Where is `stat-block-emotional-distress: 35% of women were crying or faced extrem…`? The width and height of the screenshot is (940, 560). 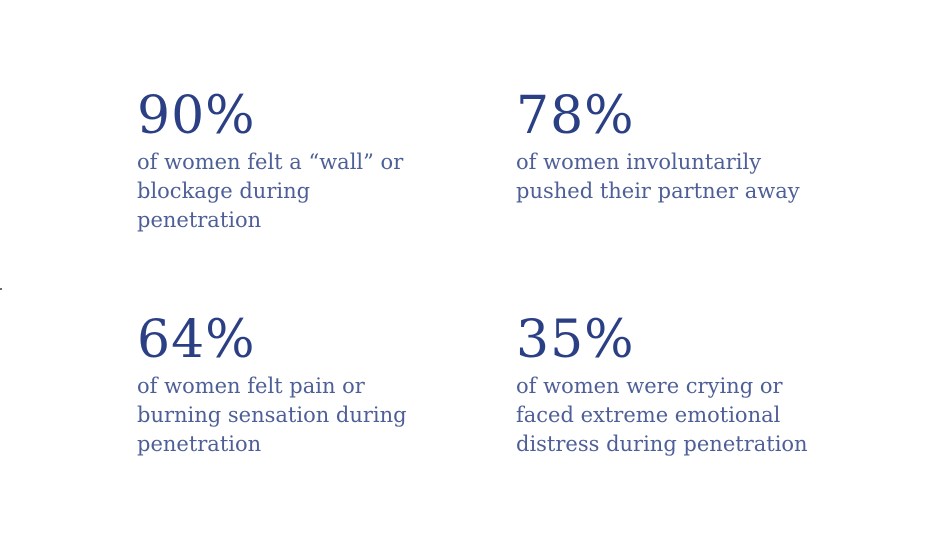
stat-block-emotional-distress: 35% of women were crying or faced extrem… is located at coordinates (662, 384).